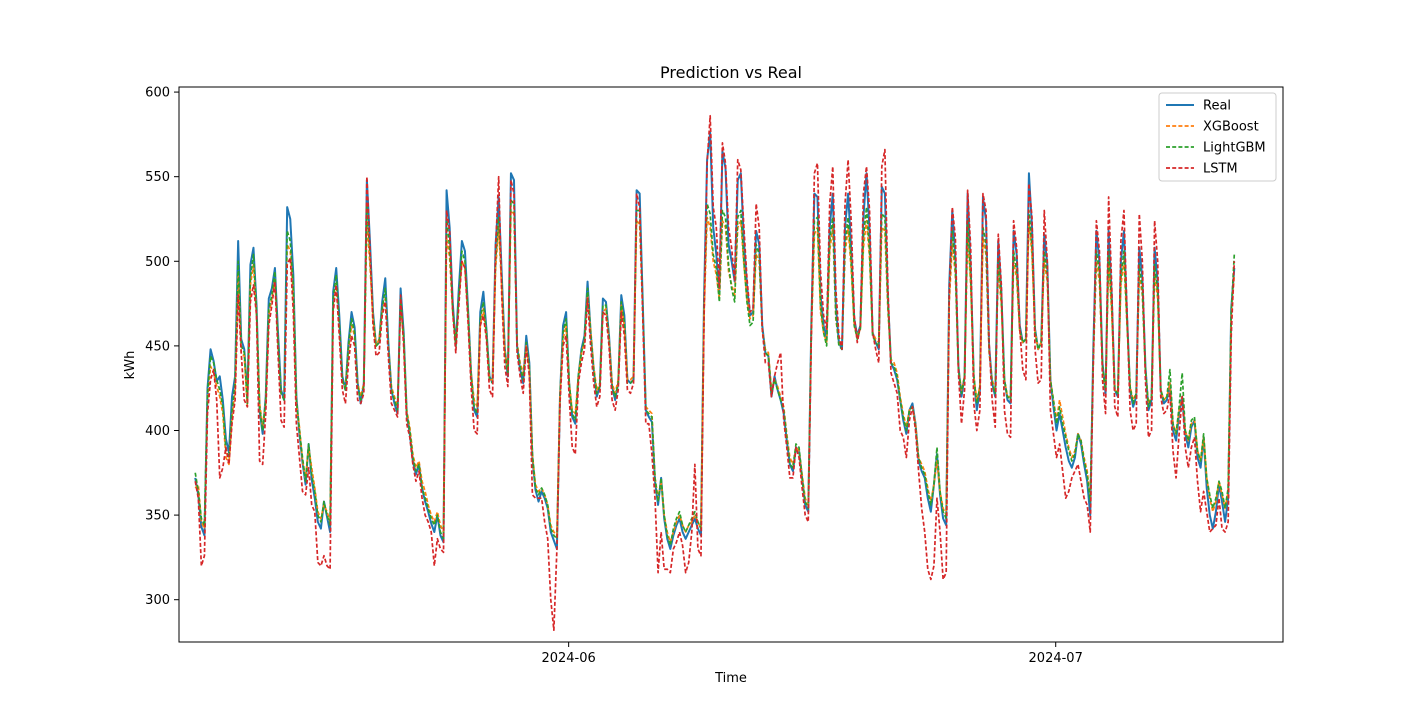 The image size is (1425, 721). I want to click on y-axis: 300 350 400 450 500 550 600, so click(162, 347).